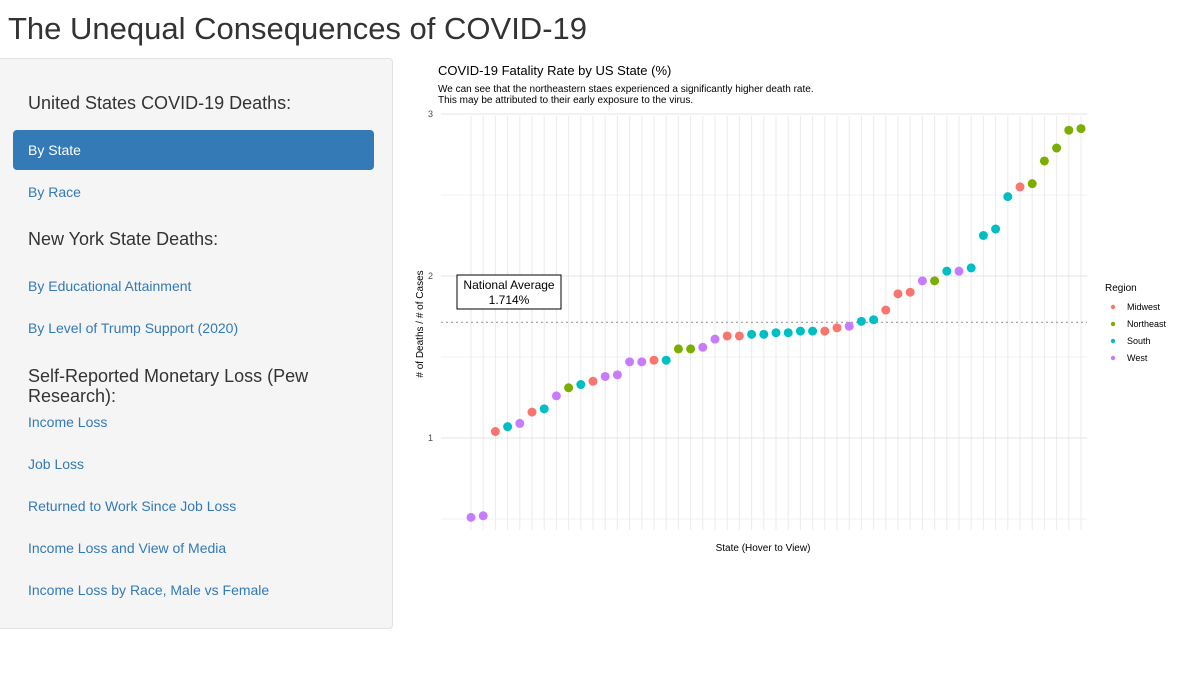  What do you see at coordinates (193, 150) in the screenshot?
I see `nav-link-by-state: By State` at bounding box center [193, 150].